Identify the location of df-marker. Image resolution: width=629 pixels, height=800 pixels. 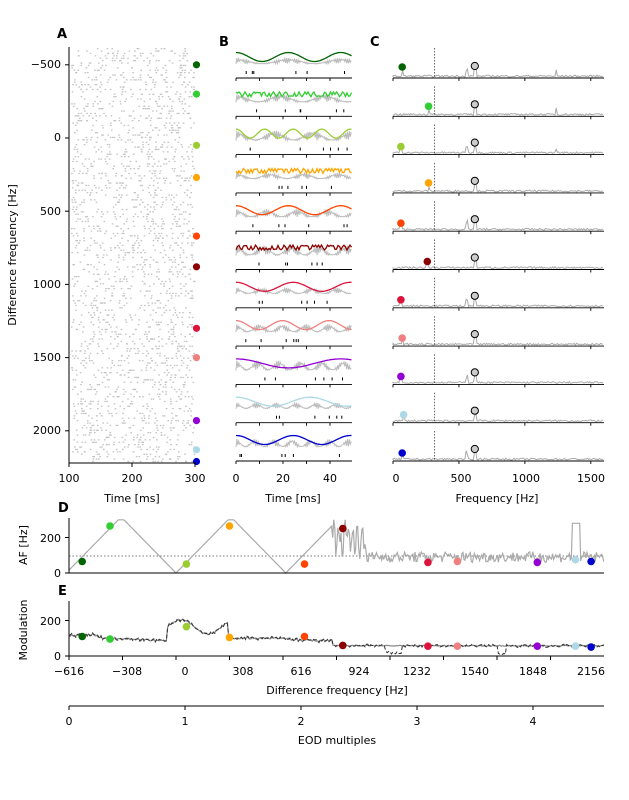
(196, 94).